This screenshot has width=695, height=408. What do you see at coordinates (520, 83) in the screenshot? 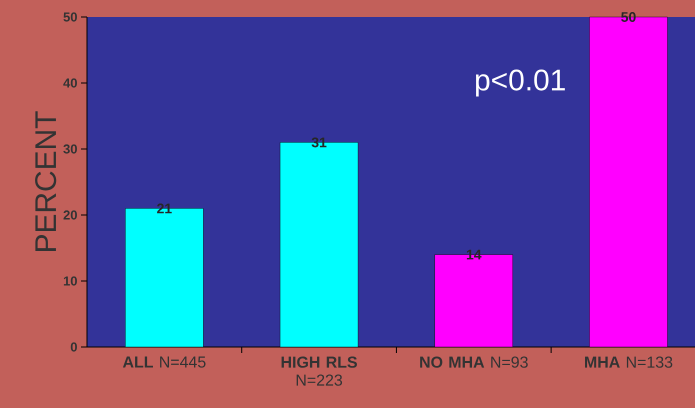
I see `annotation: p<0.01` at bounding box center [520, 83].